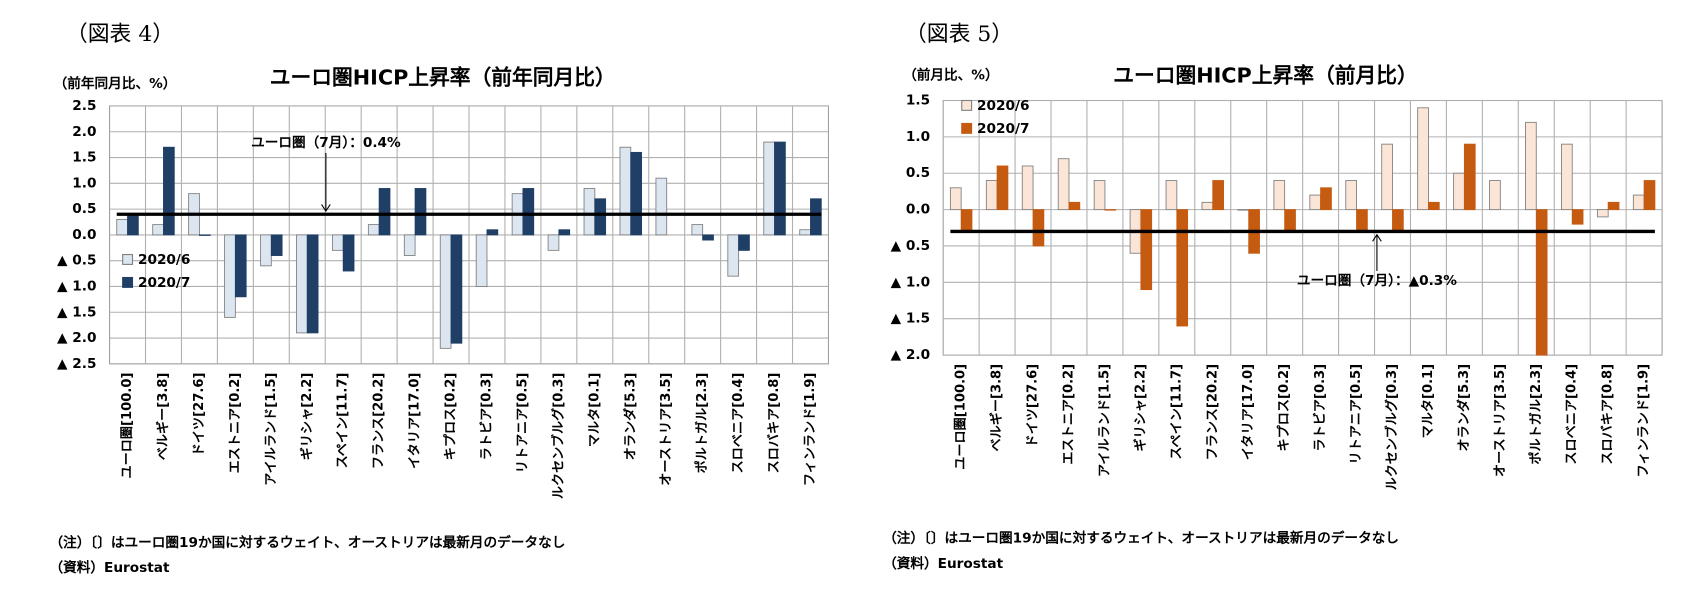 This screenshot has height=602, width=1705. Describe the element at coordinates (910, 319) in the screenshot. I see `y-tick-label: ▲ 1.5` at that location.